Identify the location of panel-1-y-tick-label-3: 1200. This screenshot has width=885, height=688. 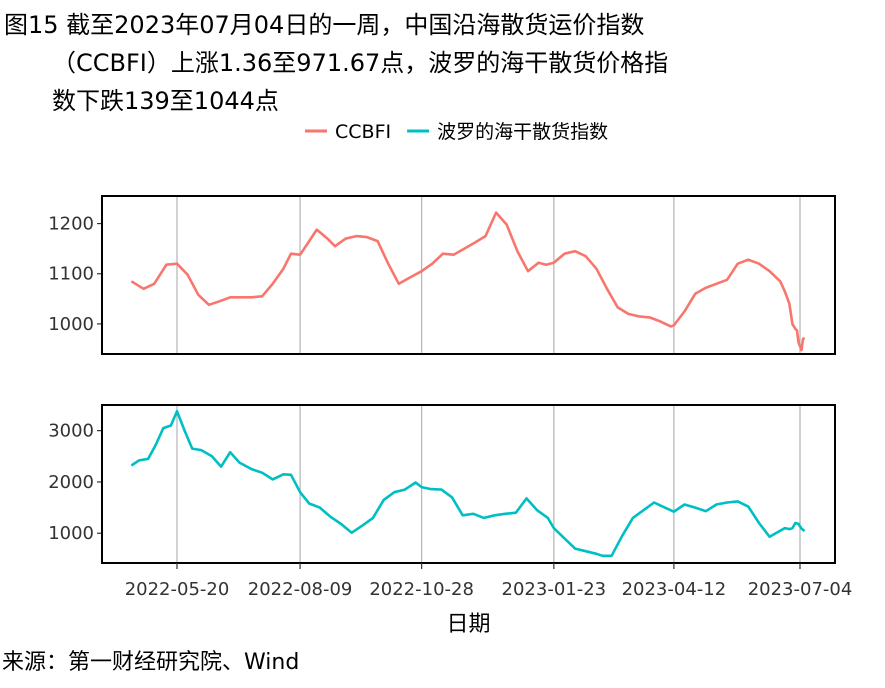
(71, 224).